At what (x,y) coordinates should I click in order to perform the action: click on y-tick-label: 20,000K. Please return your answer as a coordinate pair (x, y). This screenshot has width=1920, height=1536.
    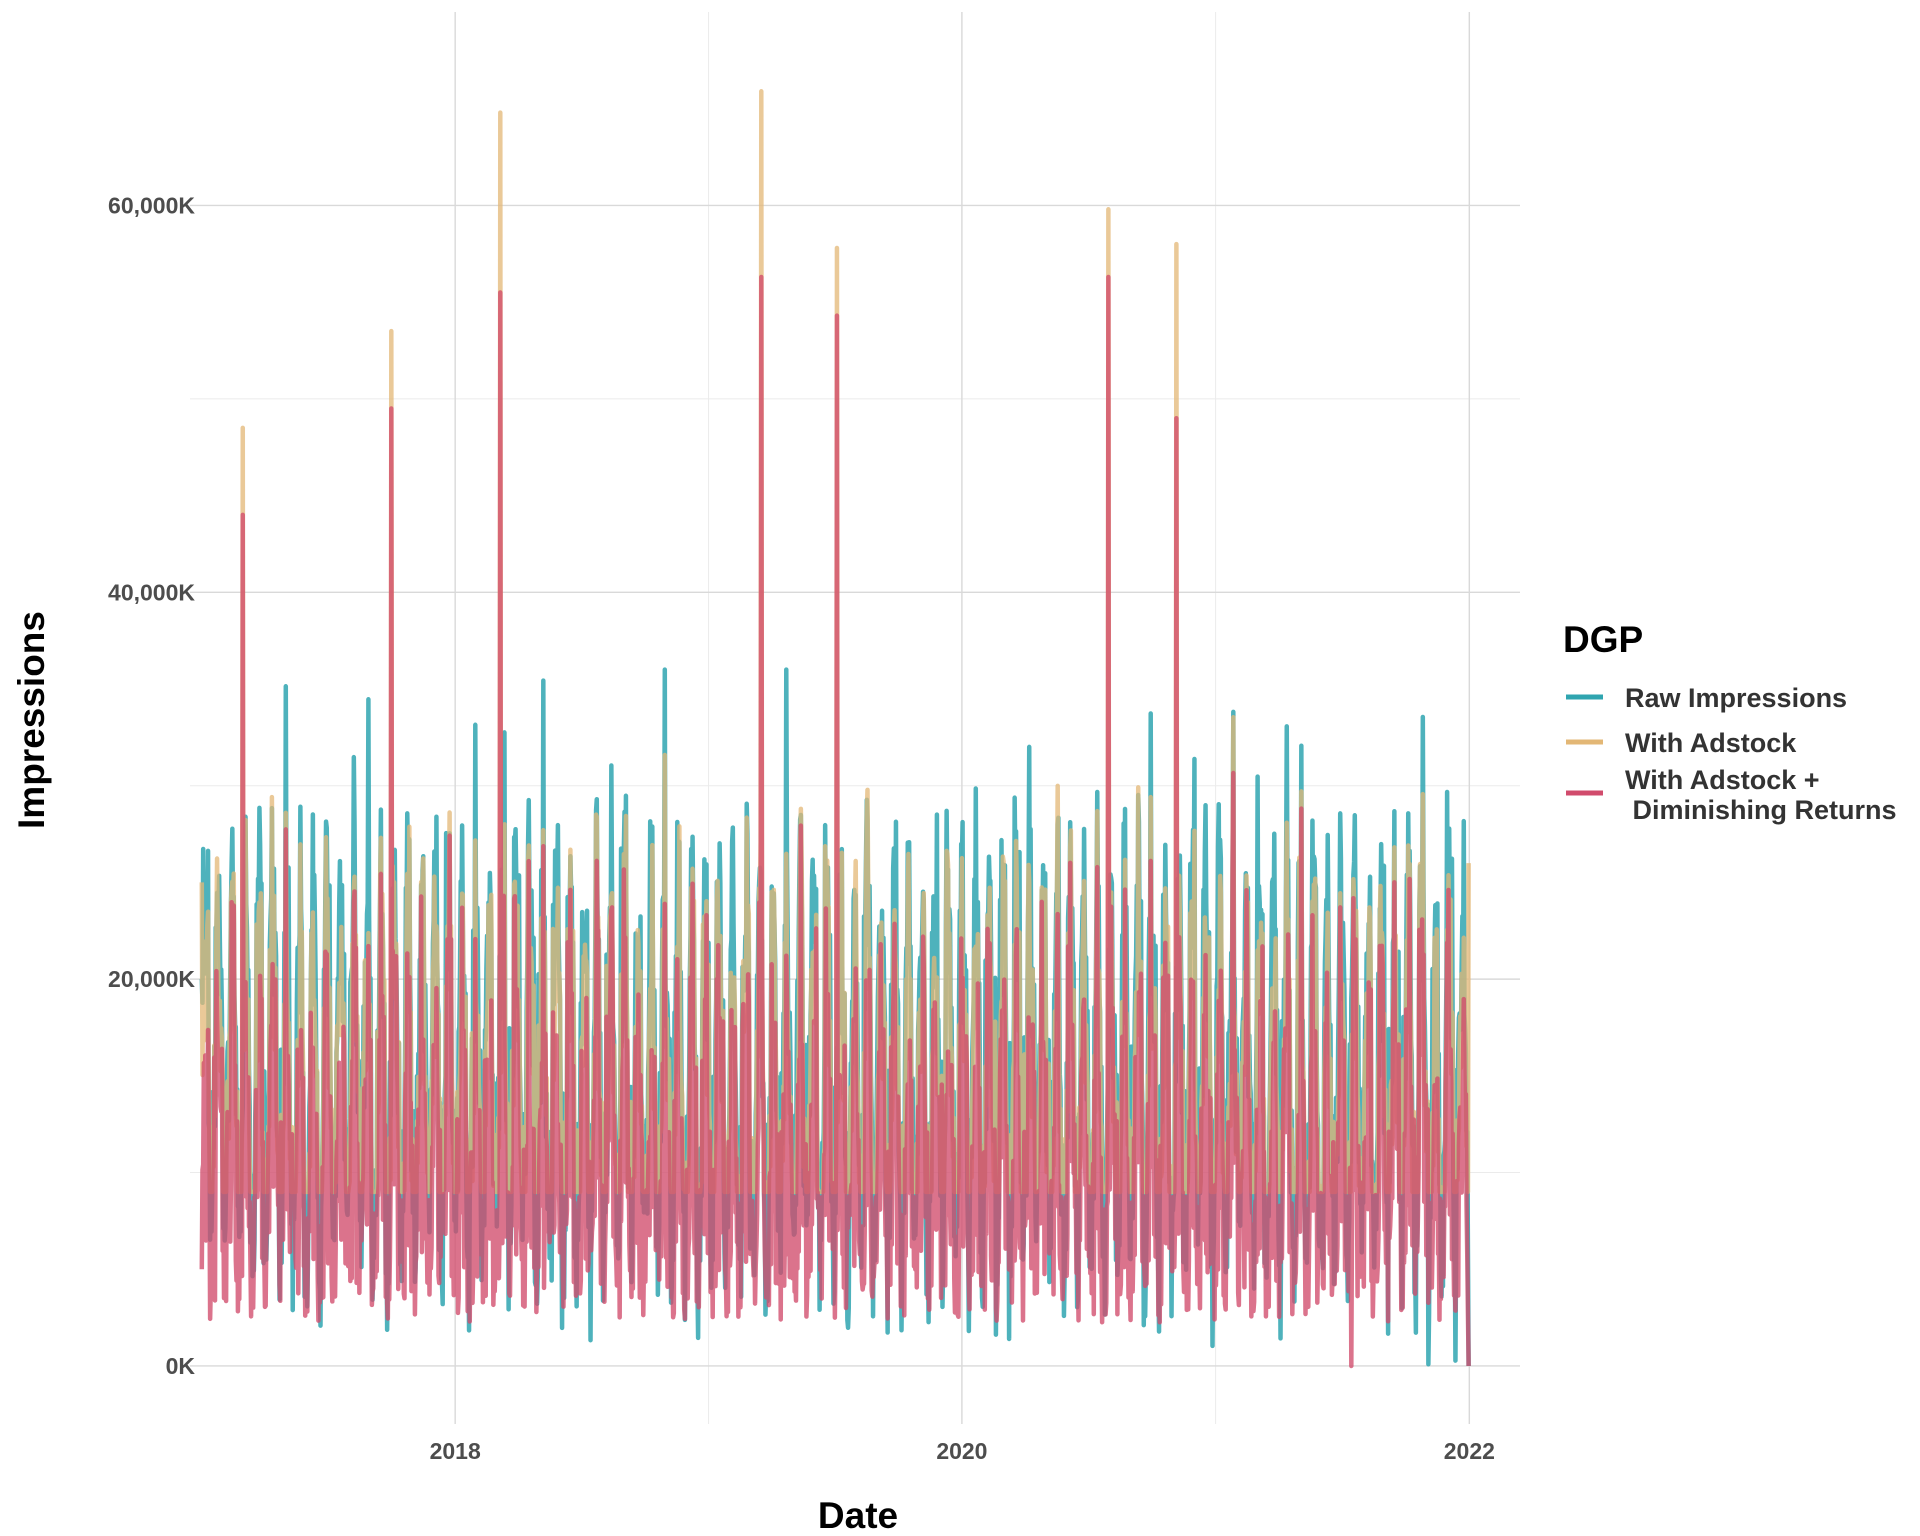
    Looking at the image, I should click on (151, 979).